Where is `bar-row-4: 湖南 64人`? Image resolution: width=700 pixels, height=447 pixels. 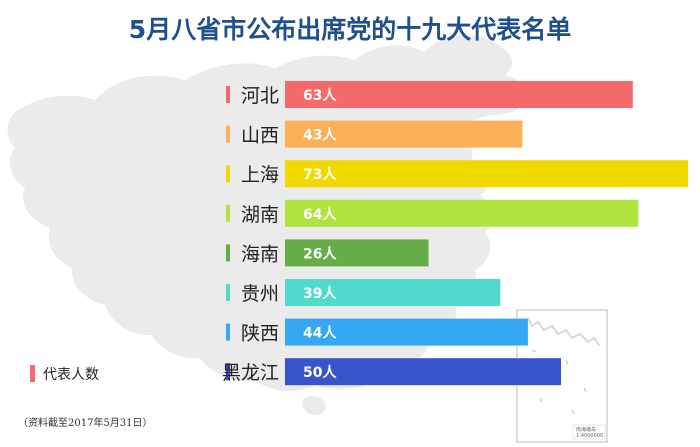 bar-row-4: 湖南 64人 is located at coordinates (432, 213).